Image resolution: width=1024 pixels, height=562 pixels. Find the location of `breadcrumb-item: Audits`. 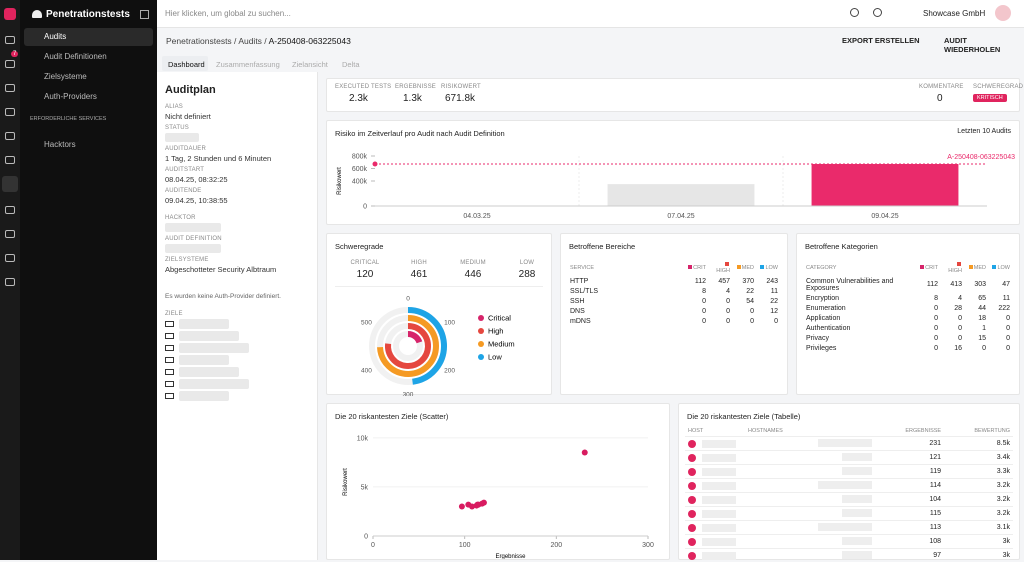

breadcrumb-item: Audits is located at coordinates (250, 41).